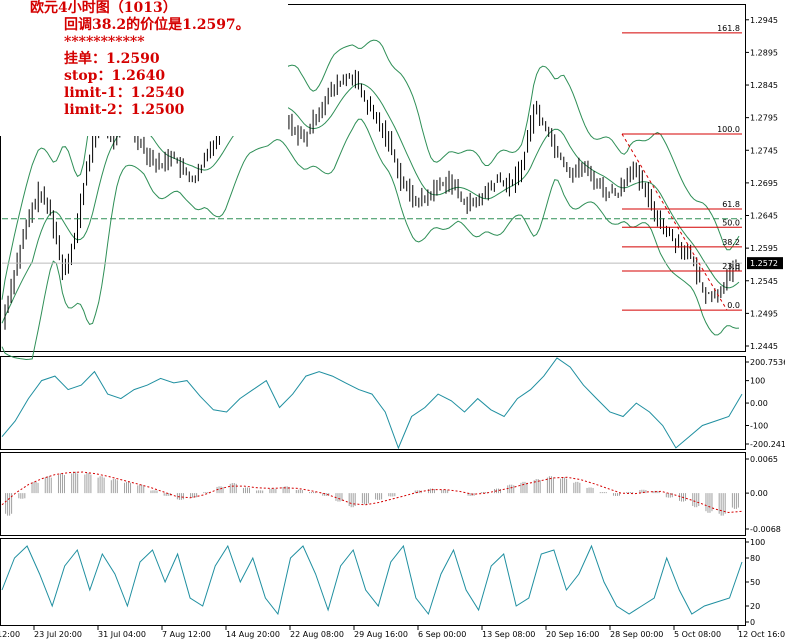  Describe the element at coordinates (508, 634) in the screenshot. I see `x-axis-label: 13 Sep 08:00` at that location.